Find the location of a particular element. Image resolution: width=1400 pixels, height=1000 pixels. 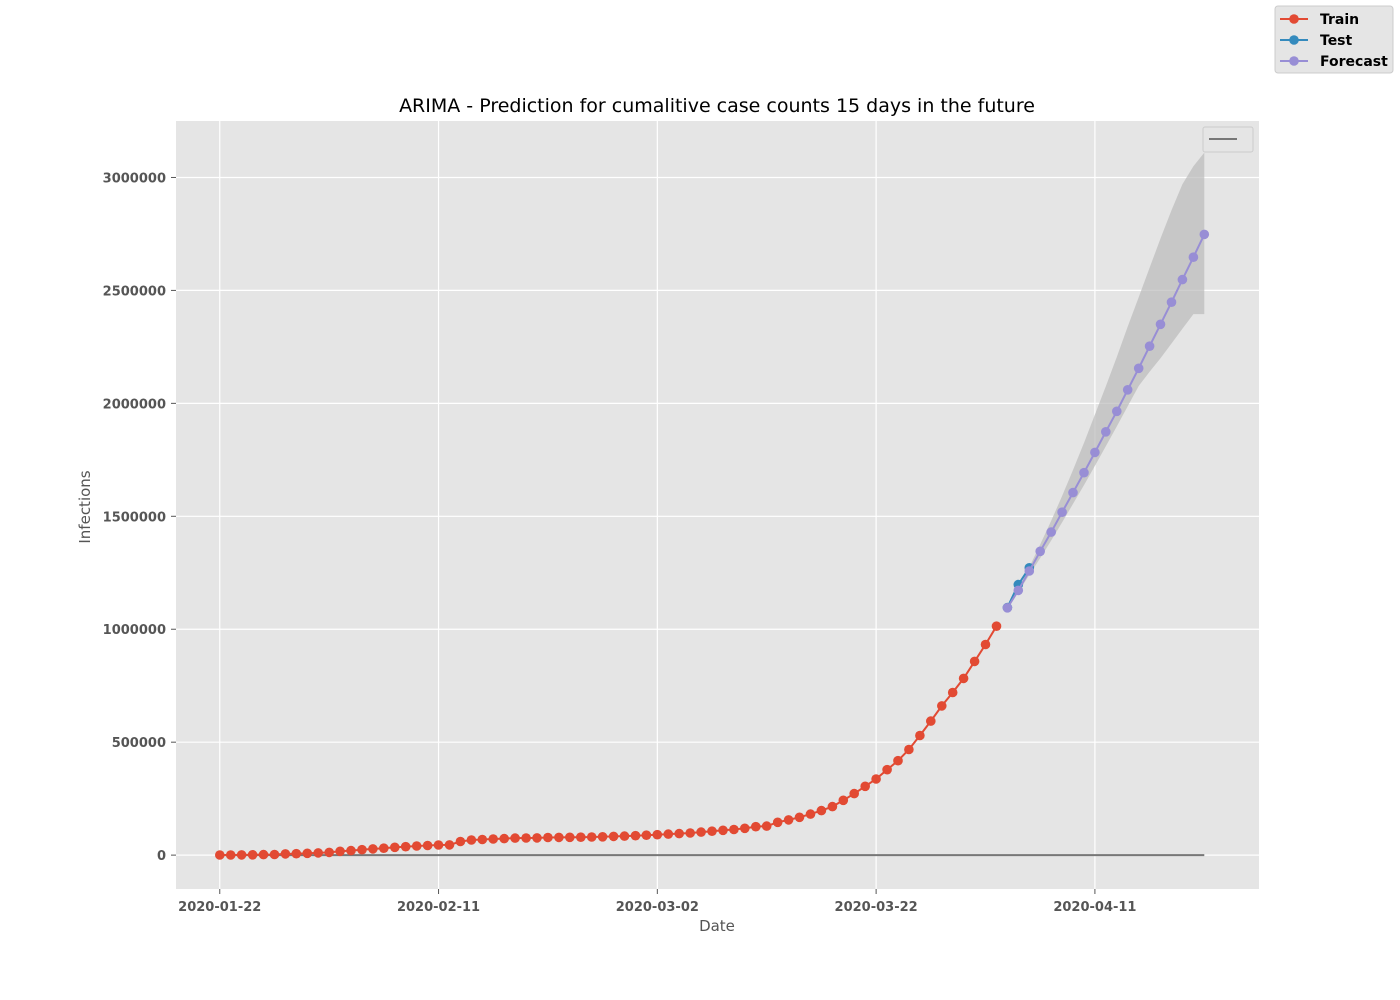

x-tick-label: 2020-03-02 is located at coordinates (657, 907).